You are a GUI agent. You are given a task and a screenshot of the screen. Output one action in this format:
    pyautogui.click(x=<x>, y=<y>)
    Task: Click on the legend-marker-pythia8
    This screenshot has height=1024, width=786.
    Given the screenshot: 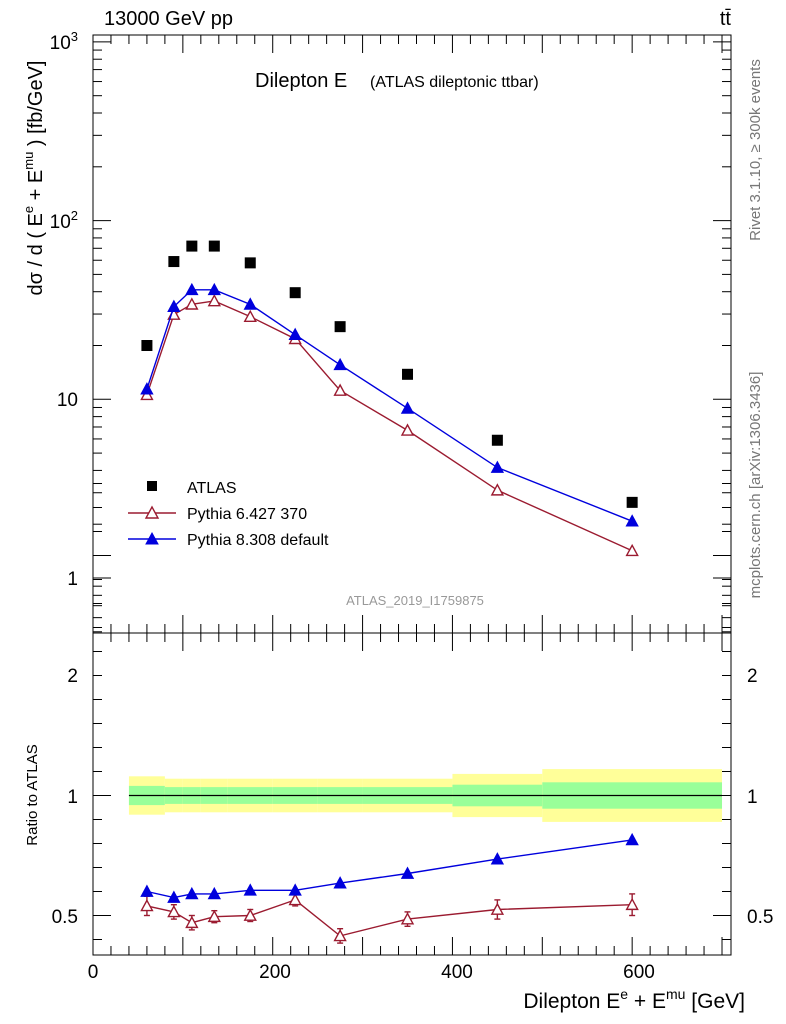 What is the action you would take?
    pyautogui.click(x=152, y=538)
    